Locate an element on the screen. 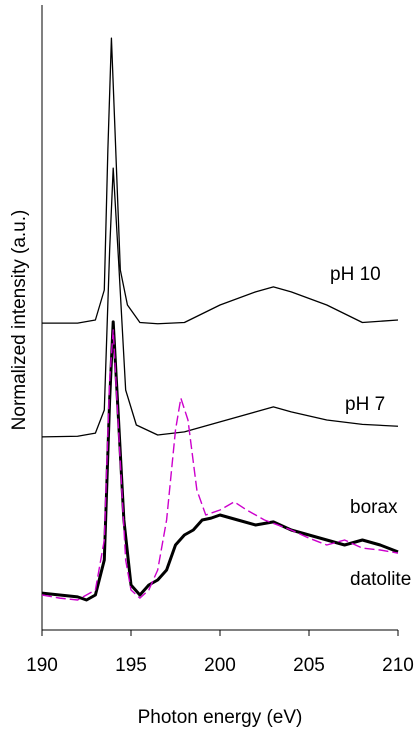 Image resolution: width=420 pixels, height=738 pixels. y-axis-label: Normalized intensity (a.u.) is located at coordinates (19, 320).